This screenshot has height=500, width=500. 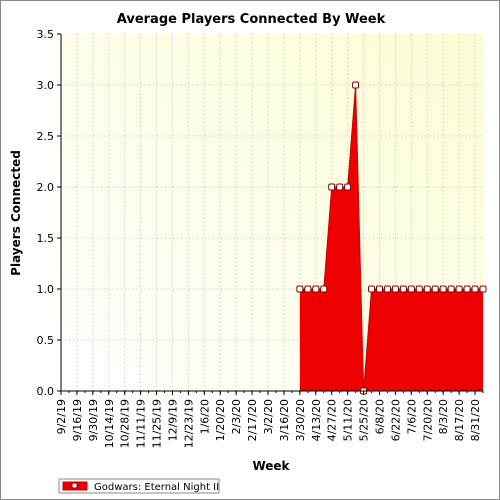 I want to click on y-tick-label: 0.5, so click(x=46, y=340).